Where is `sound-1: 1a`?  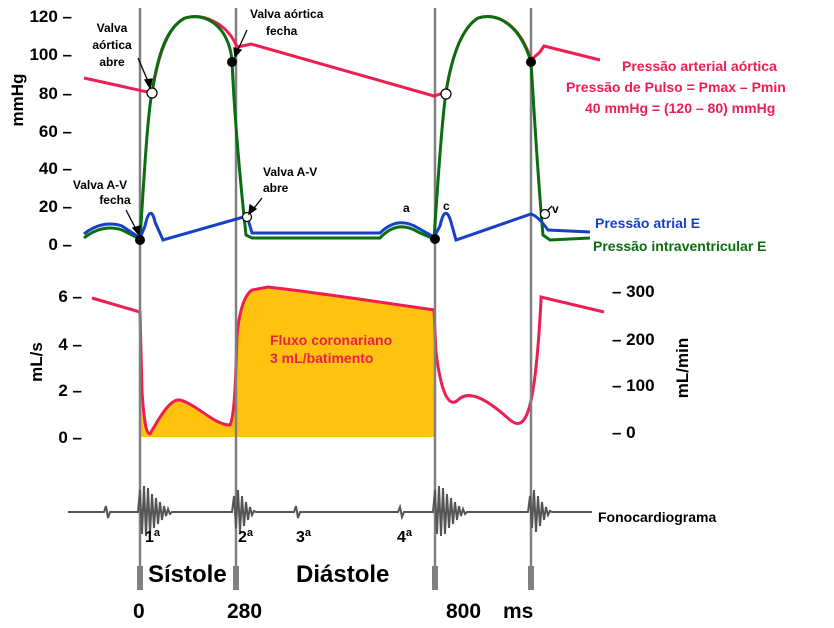 sound-1: 1a is located at coordinates (153, 536).